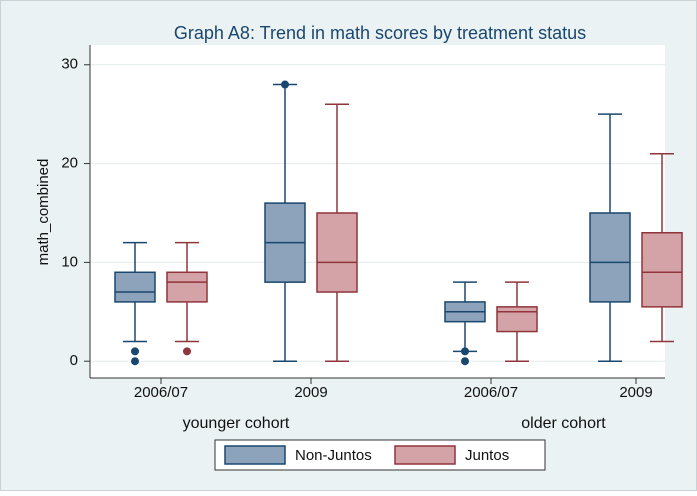 This screenshot has width=697, height=496. Describe the element at coordinates (43, 212) in the screenshot. I see `y-axis-label: math_combined` at that location.